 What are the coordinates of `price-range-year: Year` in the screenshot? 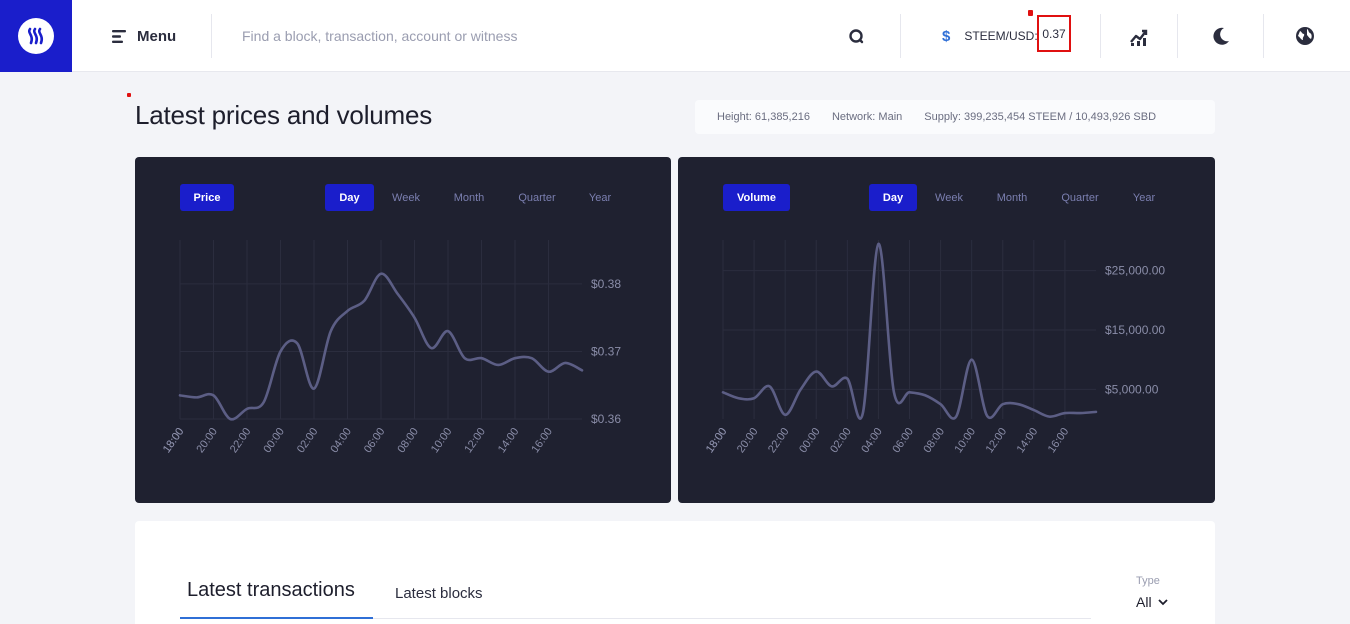 It's located at (600, 197).